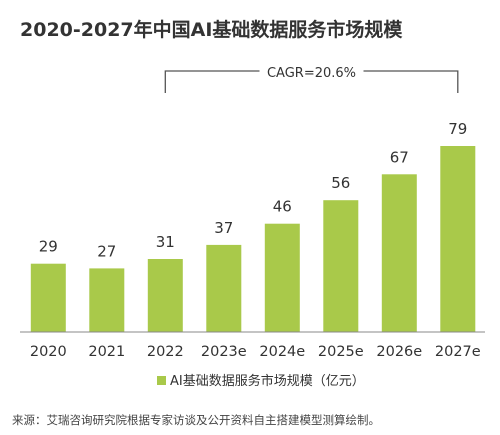 The height and width of the screenshot is (435, 500). I want to click on chart-title: 2020-2027年中国AI基础数据服务市场规模, so click(211, 29).